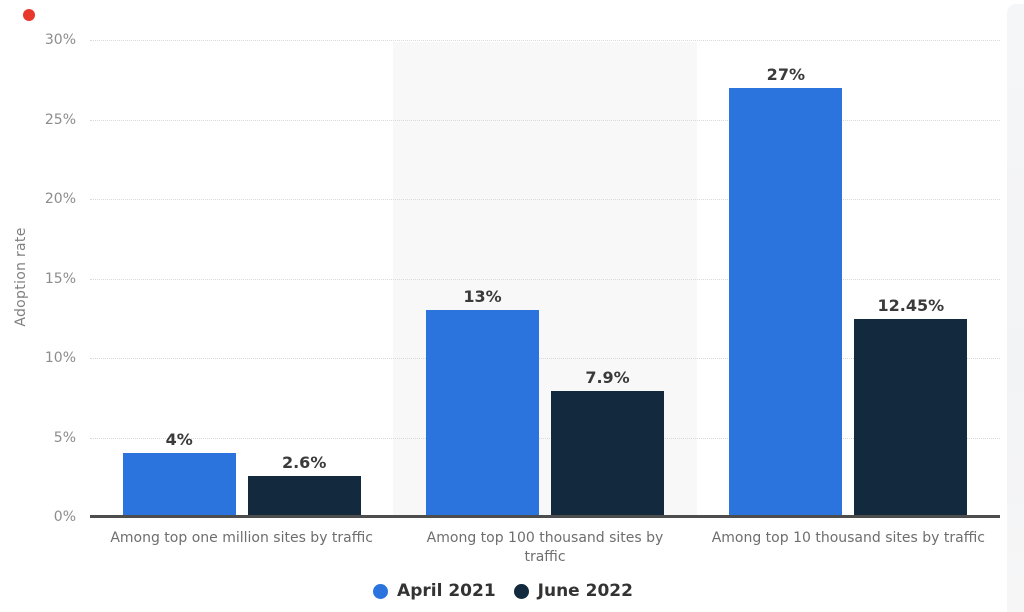 This screenshot has width=1024, height=612. I want to click on bar-value-label: 7.9%, so click(607, 378).